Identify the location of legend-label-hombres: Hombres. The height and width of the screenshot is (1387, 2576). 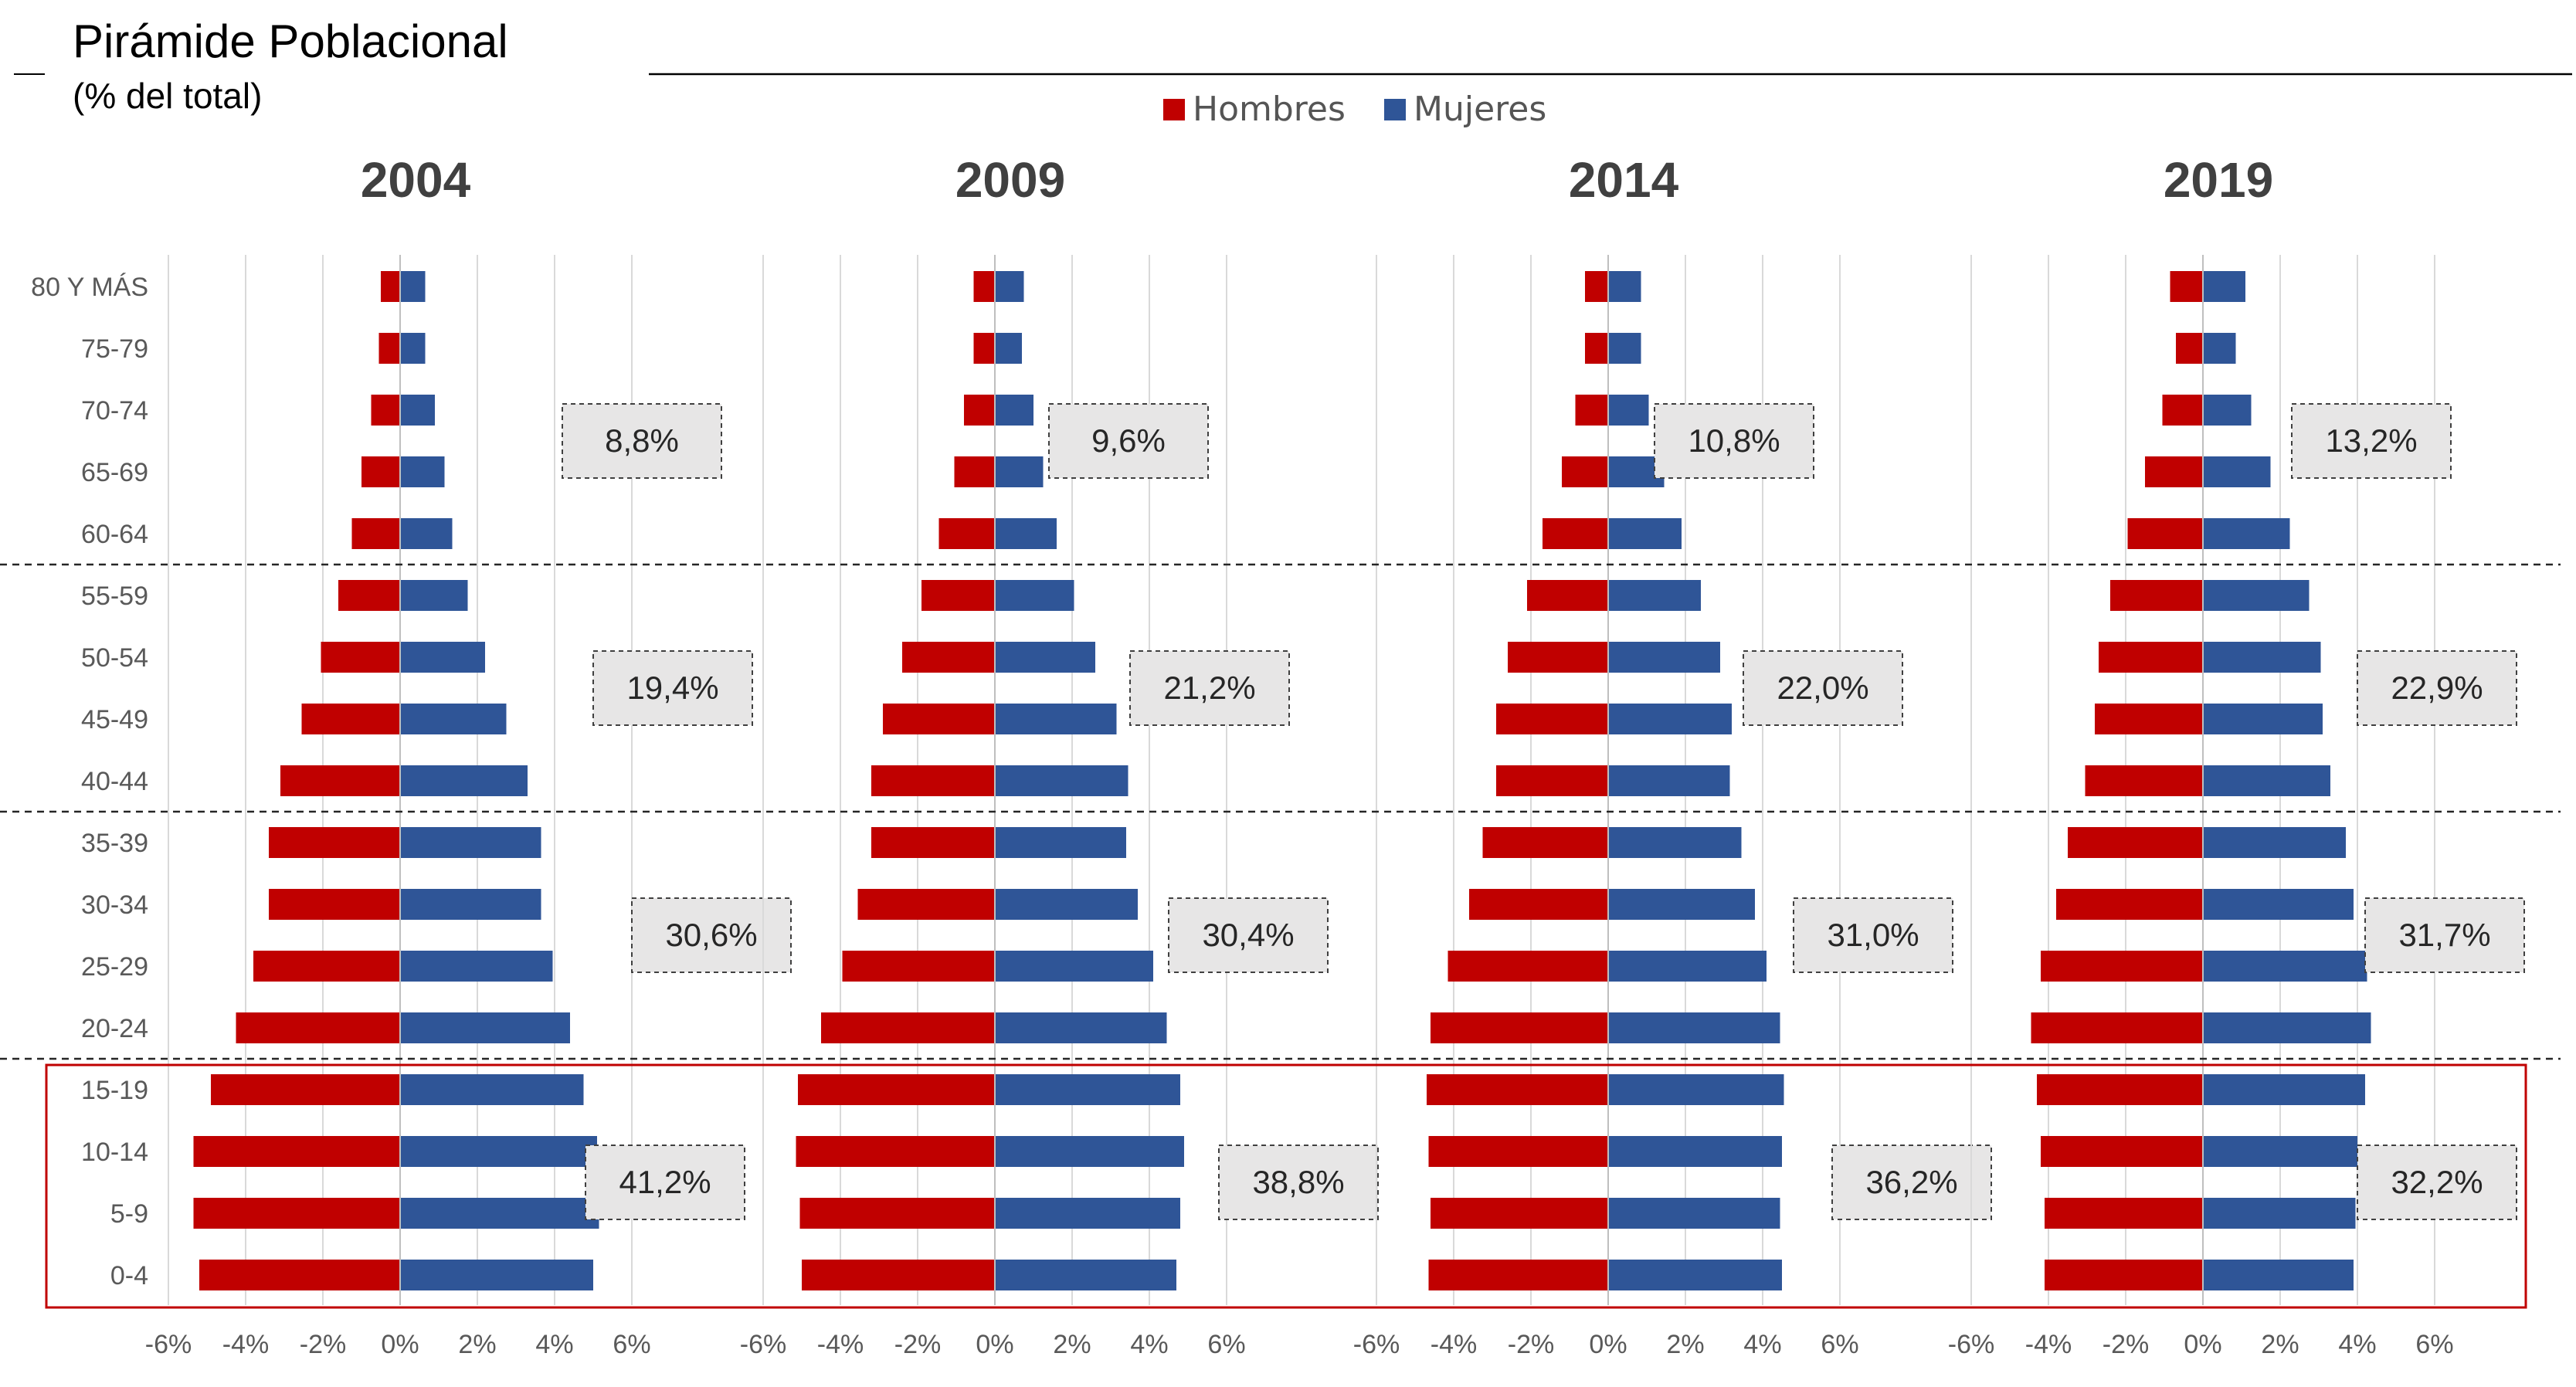
(1269, 109).